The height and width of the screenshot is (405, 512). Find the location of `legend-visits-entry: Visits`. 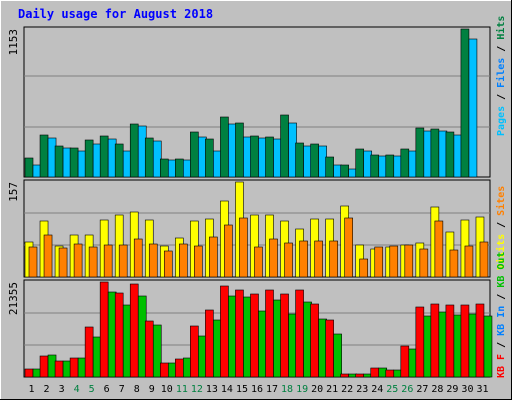

legend-visits-entry: Visits is located at coordinates (501, 252).